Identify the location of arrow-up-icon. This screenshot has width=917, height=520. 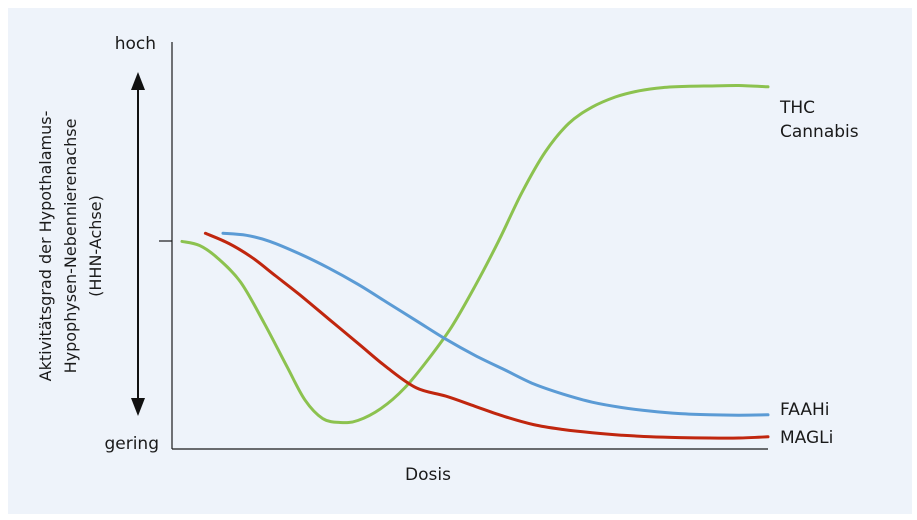
(138, 81).